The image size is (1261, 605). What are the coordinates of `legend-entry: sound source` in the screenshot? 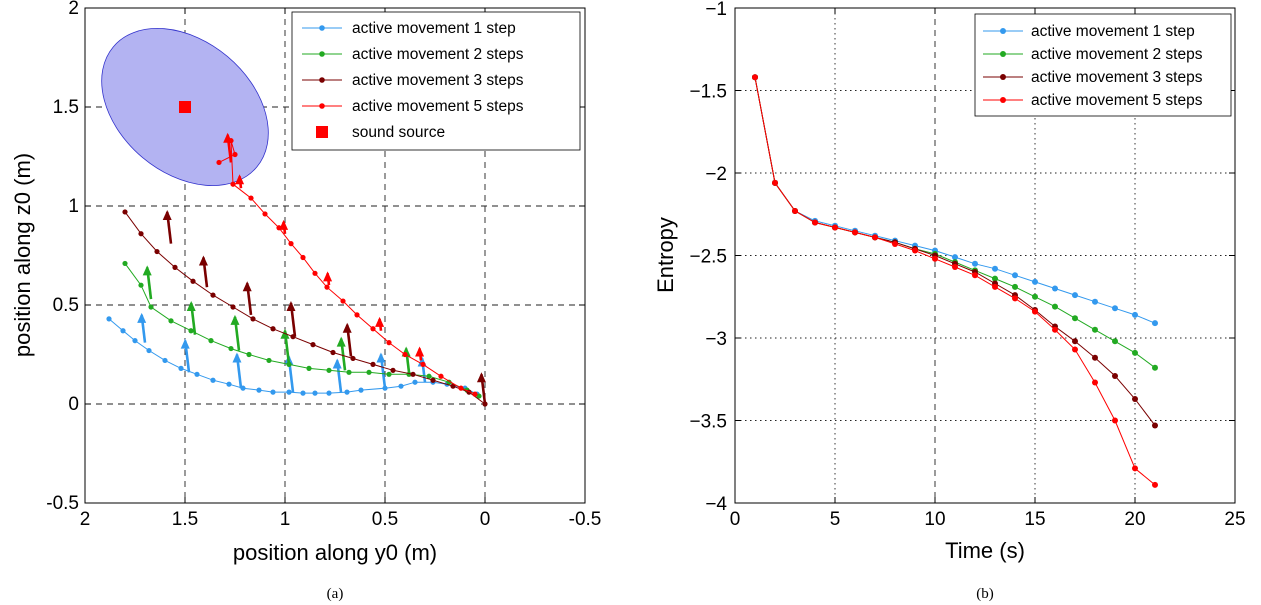 It's located at (398, 132).